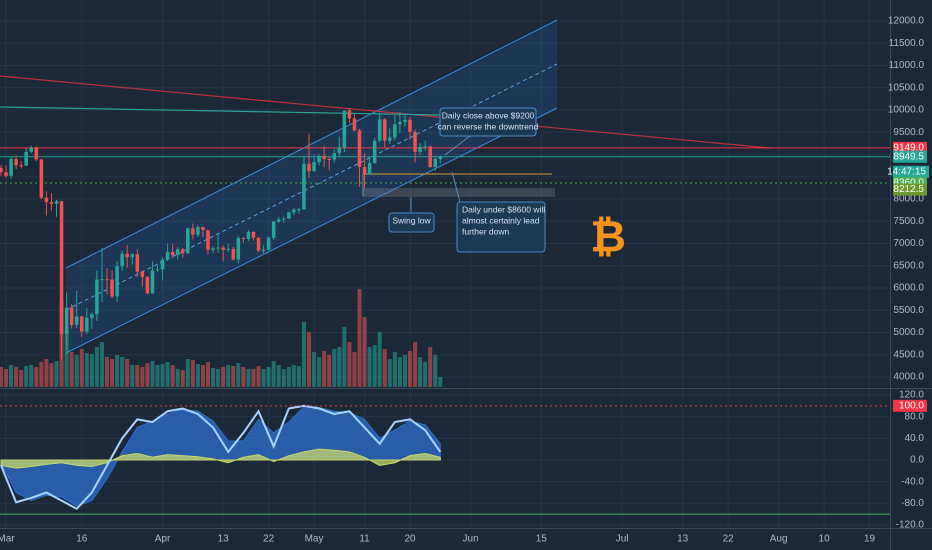  What do you see at coordinates (410, 539) in the screenshot?
I see `x-tick-label: 20` at bounding box center [410, 539].